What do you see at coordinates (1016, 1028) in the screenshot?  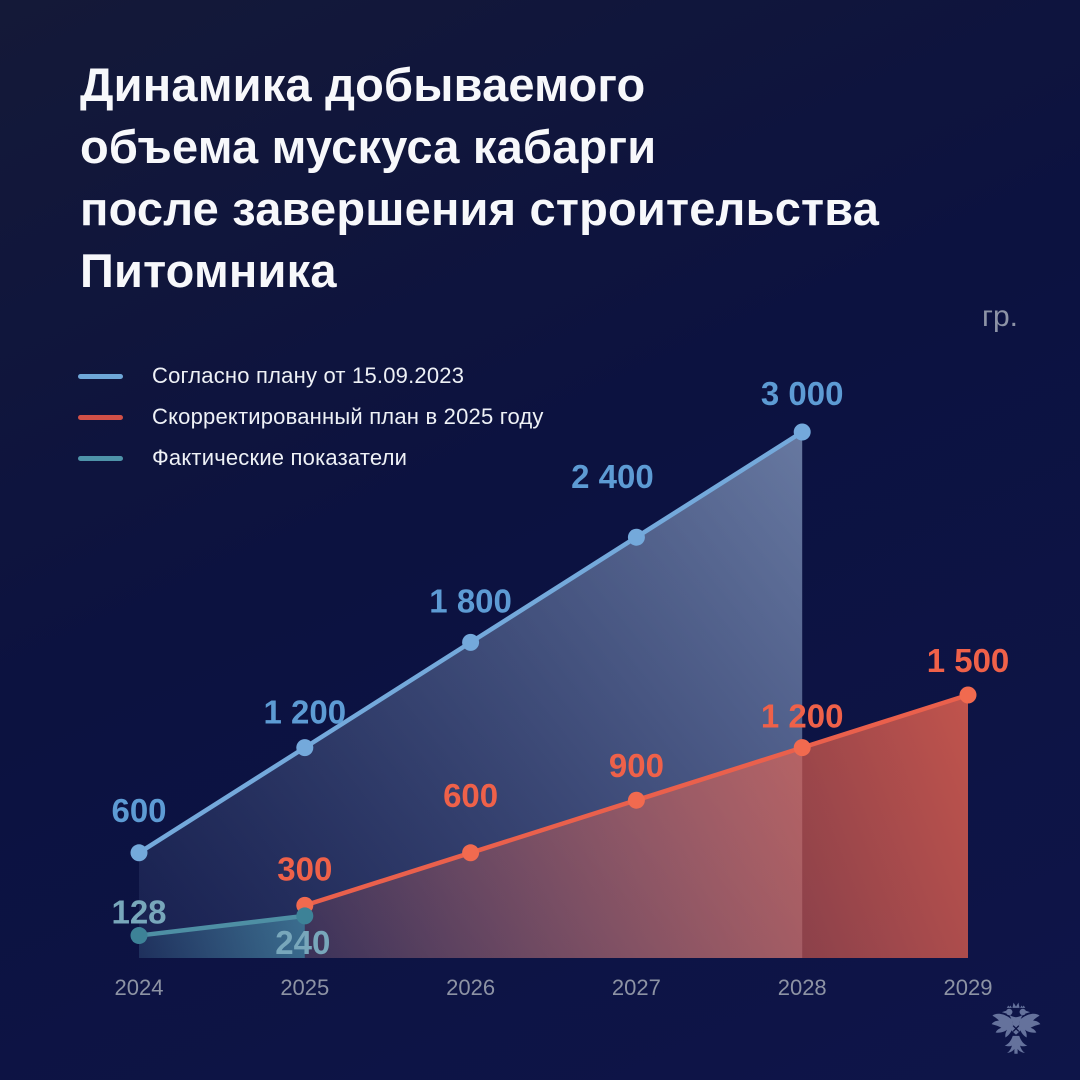 I see `double-headed-eagle-emblem-icon` at bounding box center [1016, 1028].